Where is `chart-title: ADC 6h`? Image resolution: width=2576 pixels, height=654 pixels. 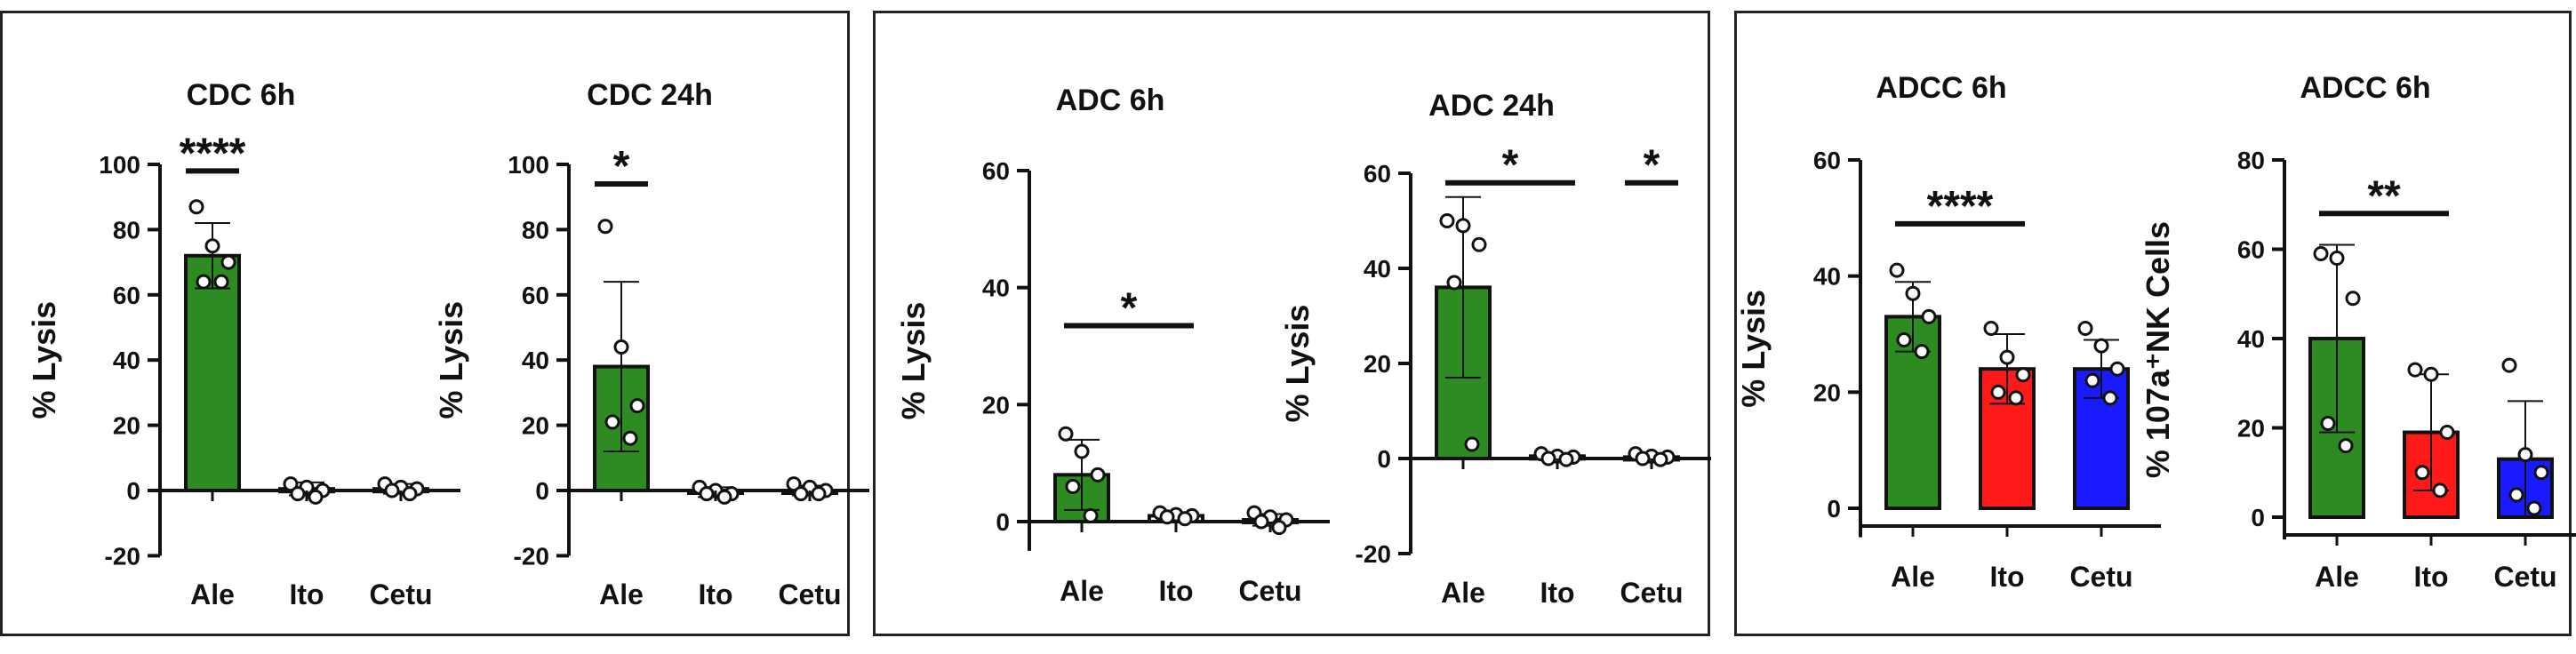 chart-title: ADC 6h is located at coordinates (1110, 100).